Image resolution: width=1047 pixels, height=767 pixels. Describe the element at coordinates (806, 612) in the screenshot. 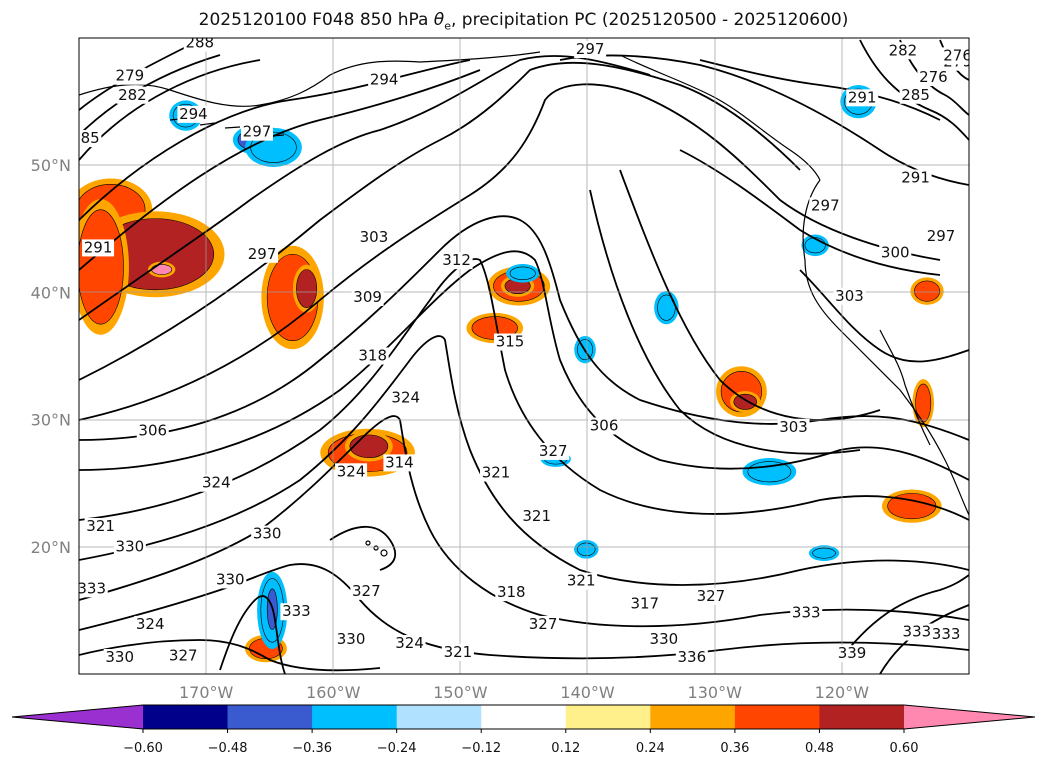

I see `contour-label: 333` at that location.